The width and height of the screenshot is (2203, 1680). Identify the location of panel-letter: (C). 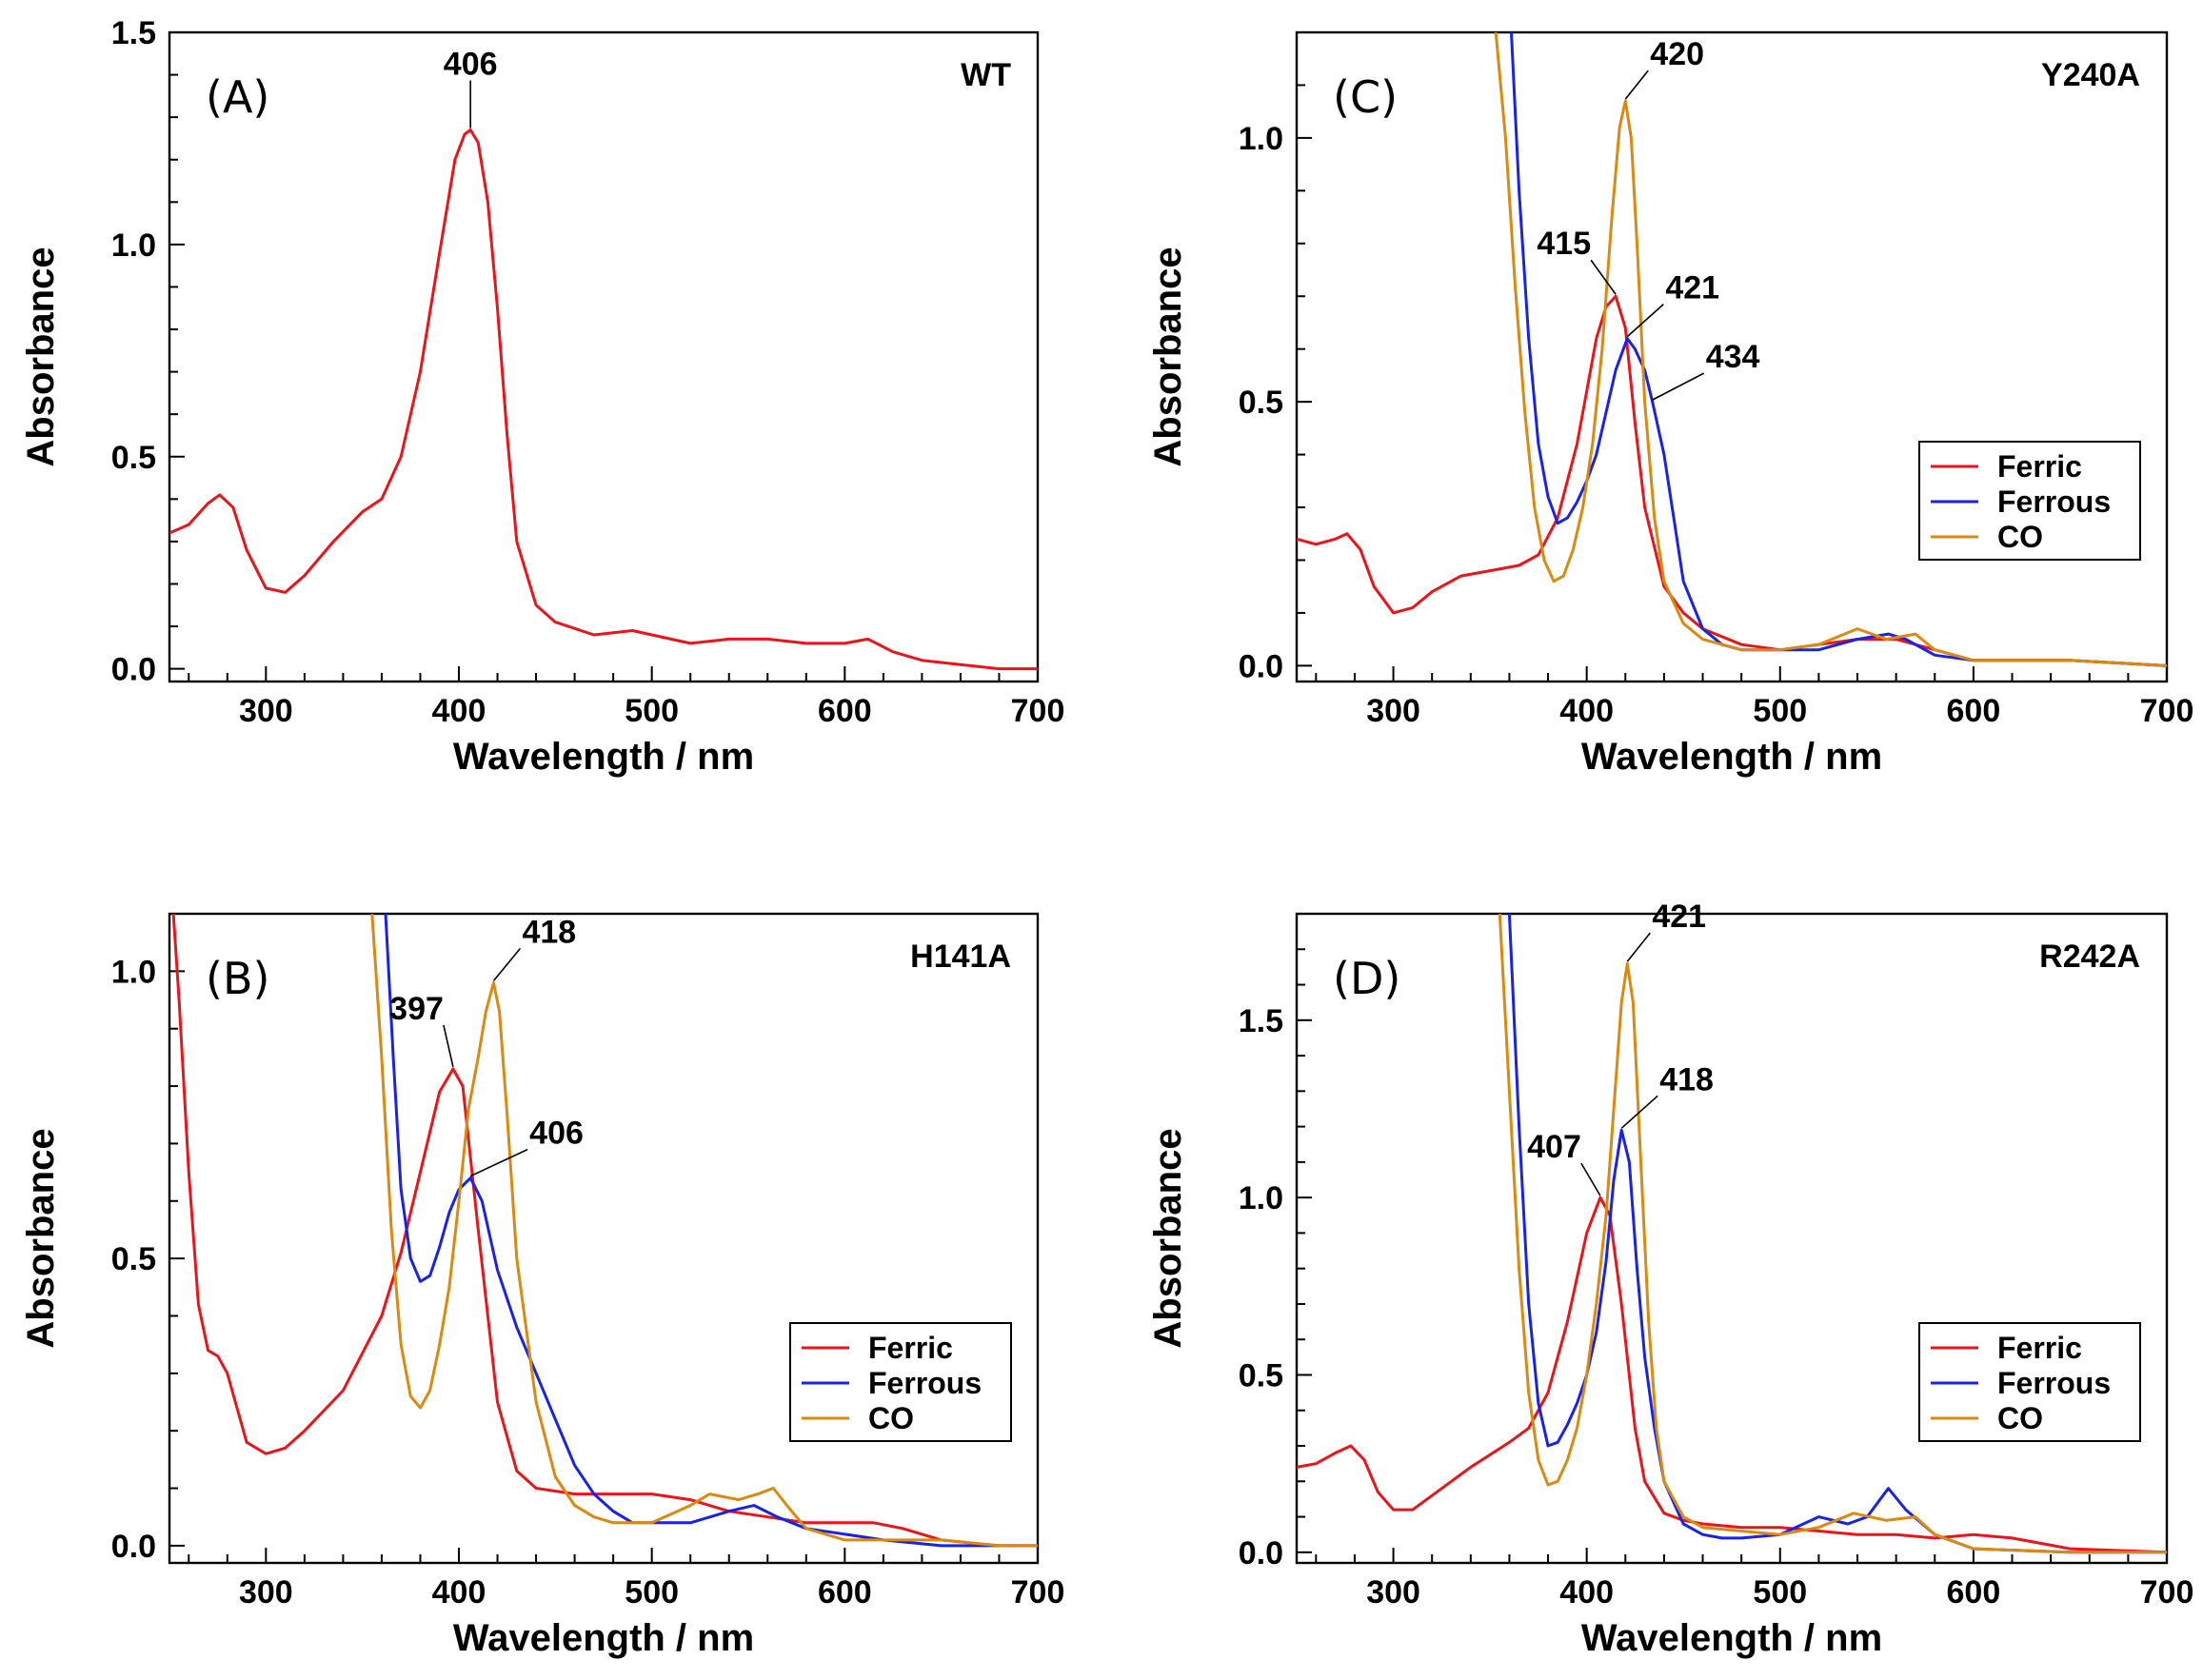
(1365, 97).